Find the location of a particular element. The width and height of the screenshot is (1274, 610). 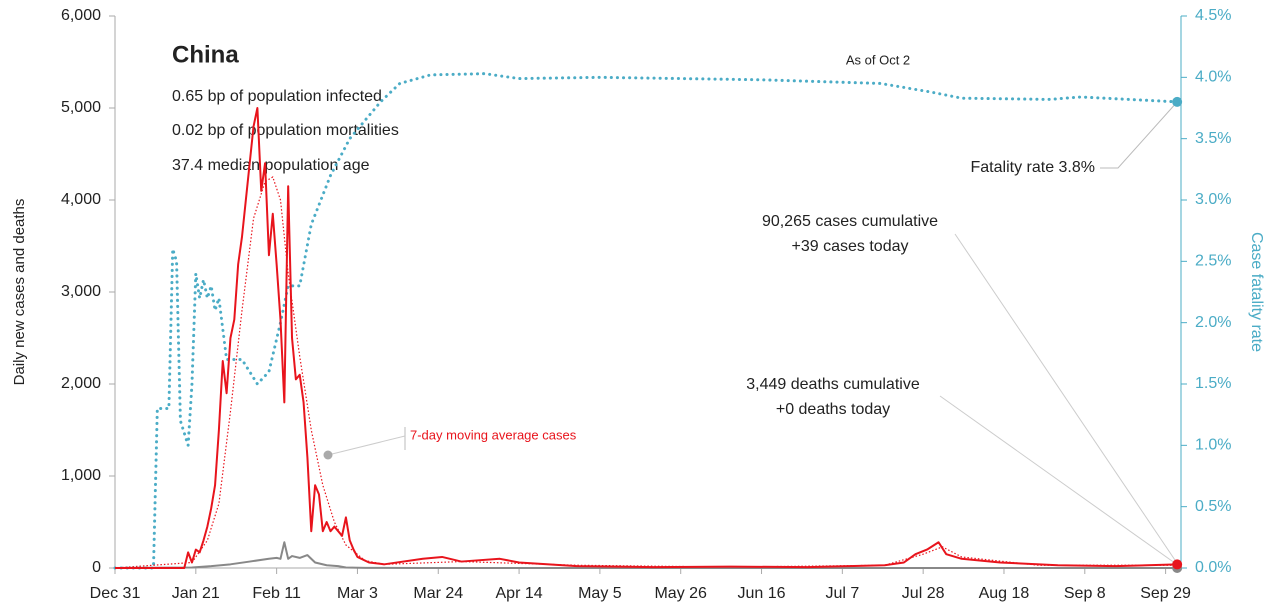

y-tick-label: 5,000 is located at coordinates (81, 107).